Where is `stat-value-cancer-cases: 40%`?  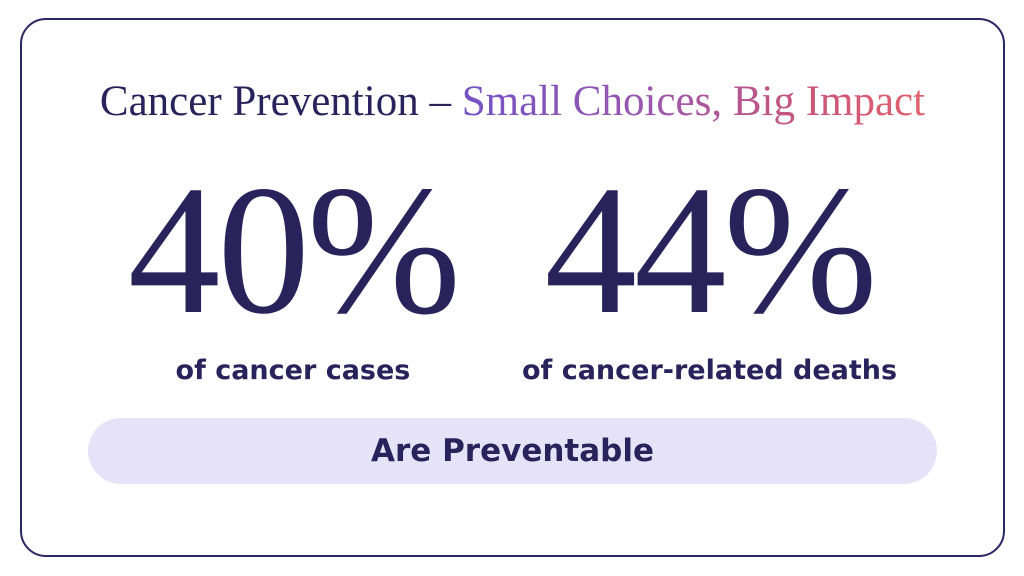
stat-value-cancer-cases: 40% is located at coordinates (294, 250).